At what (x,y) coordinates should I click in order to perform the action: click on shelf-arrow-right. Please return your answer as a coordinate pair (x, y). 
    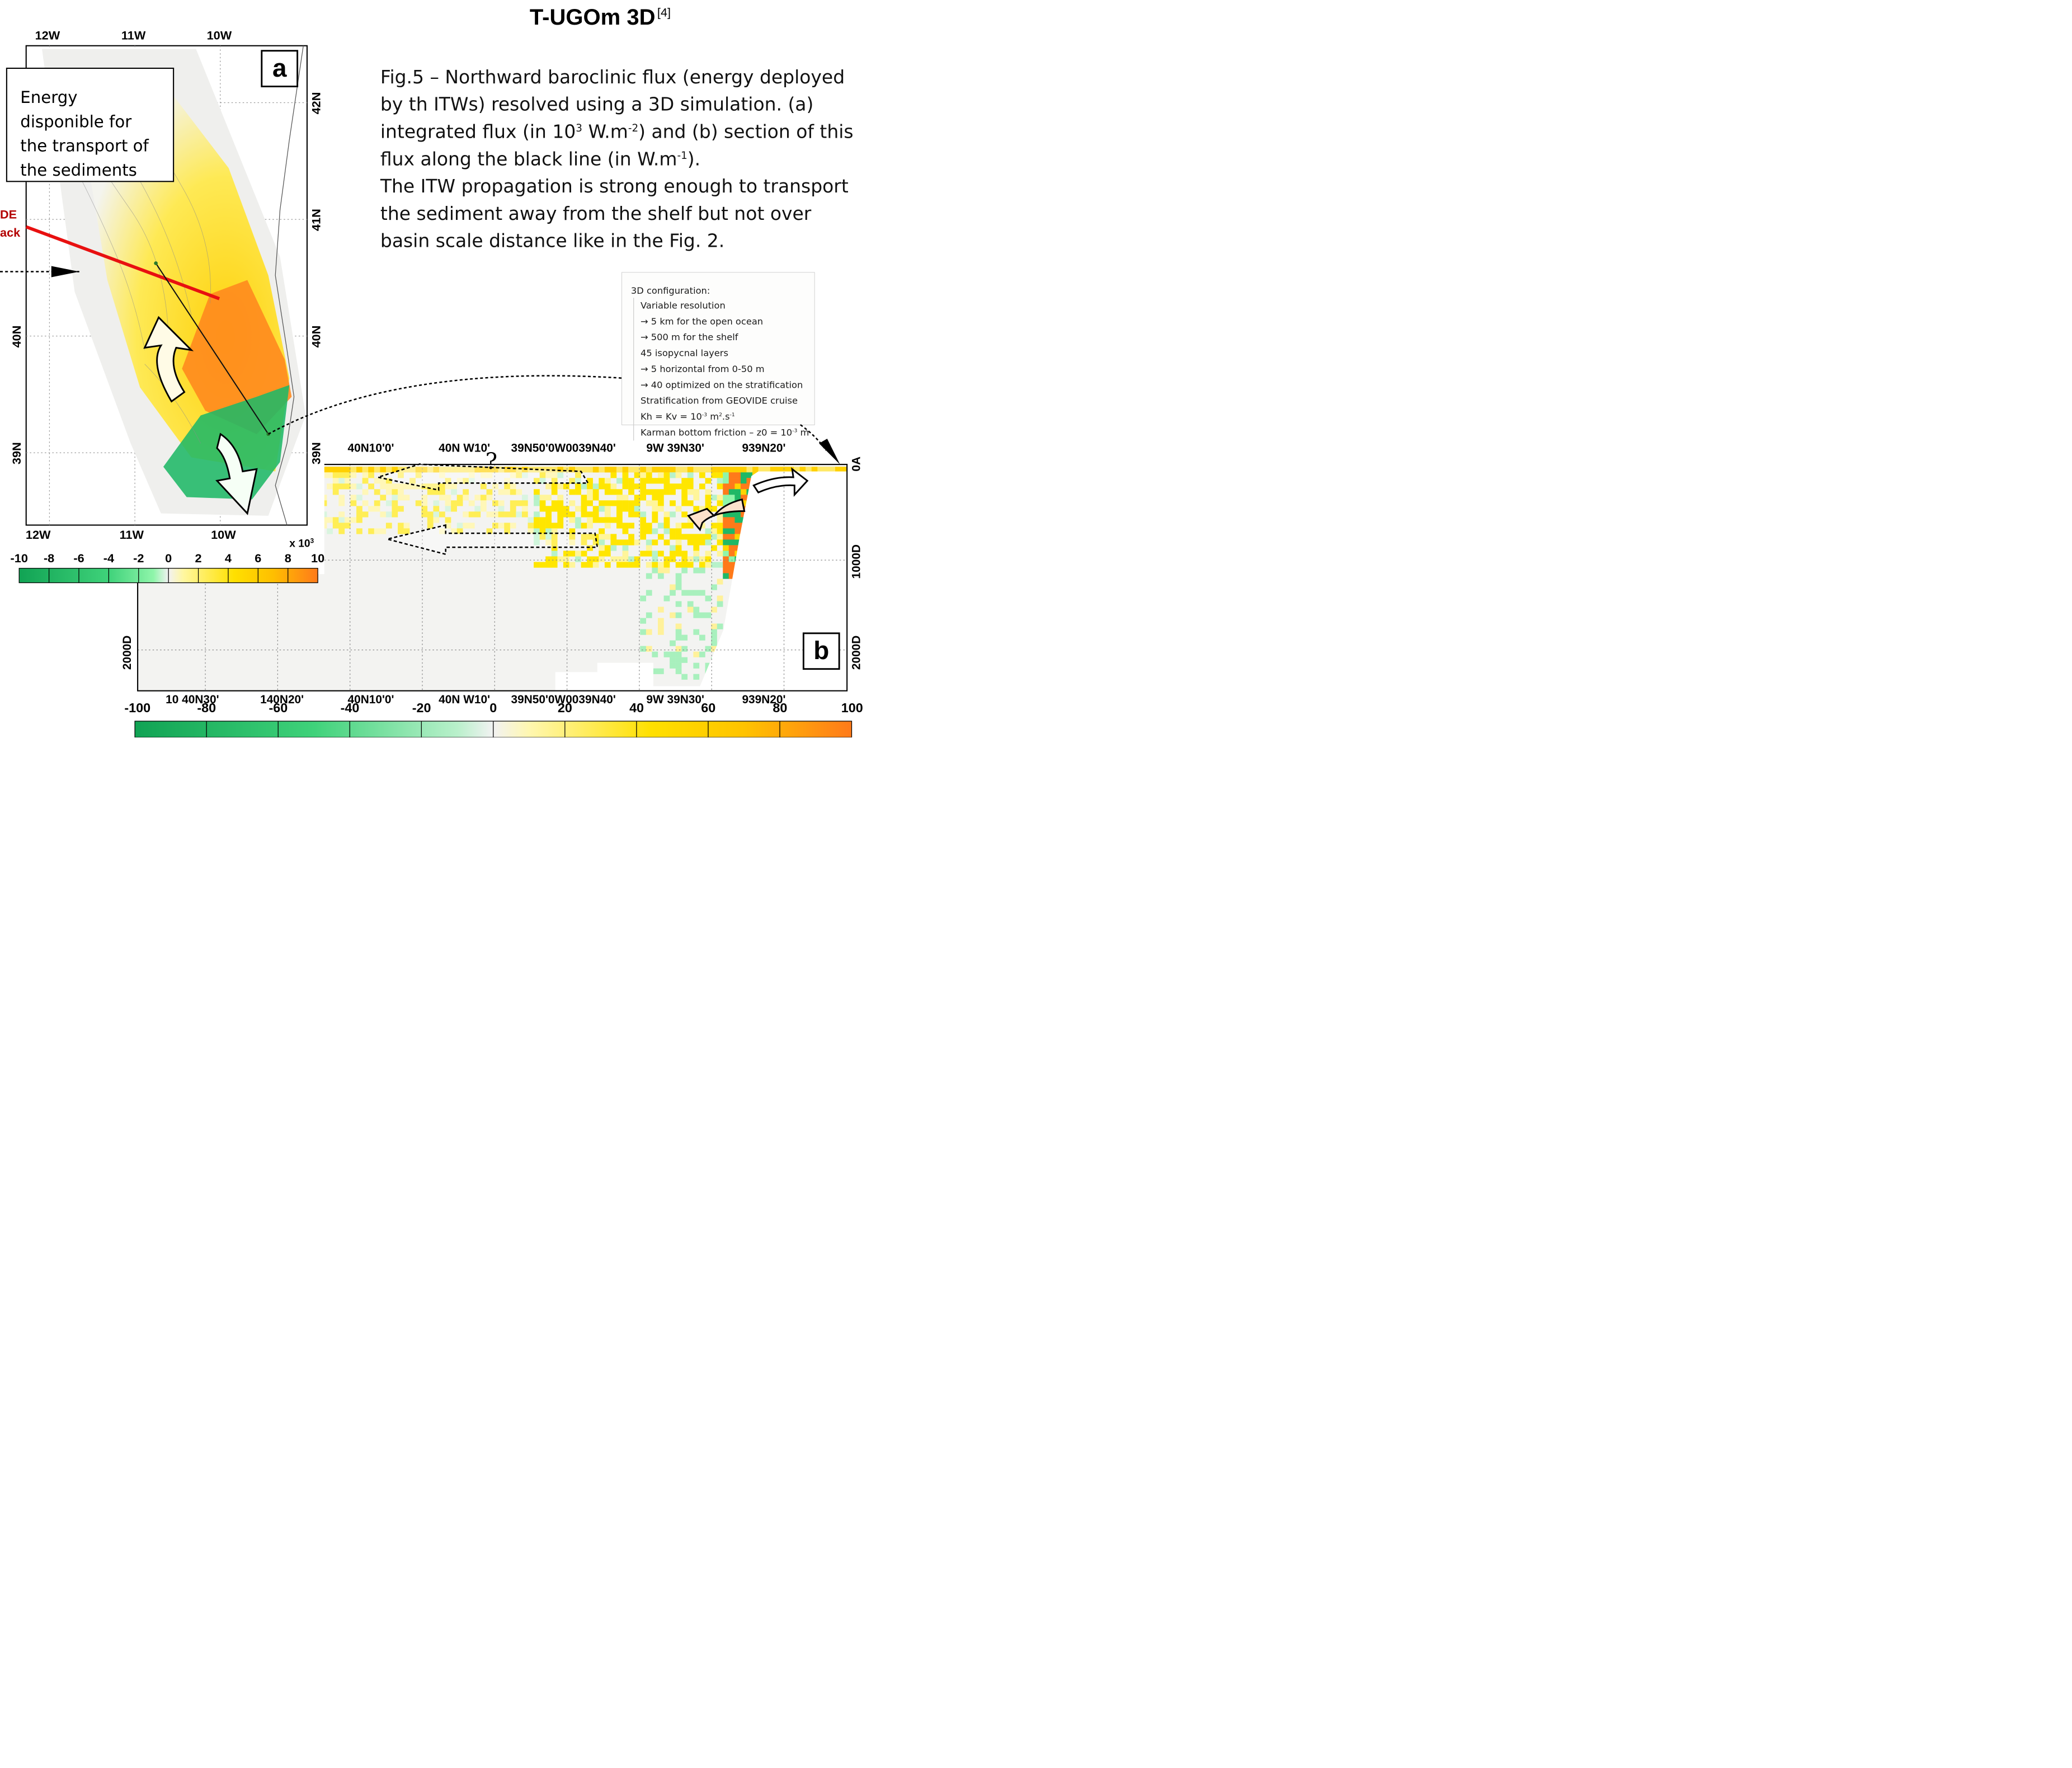
    Looking at the image, I should click on (780, 482).